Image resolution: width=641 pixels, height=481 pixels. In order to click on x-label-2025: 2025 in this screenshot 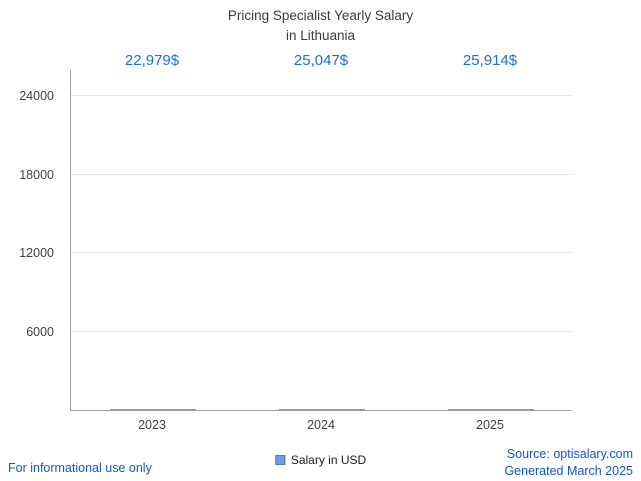, I will do `click(490, 425)`.